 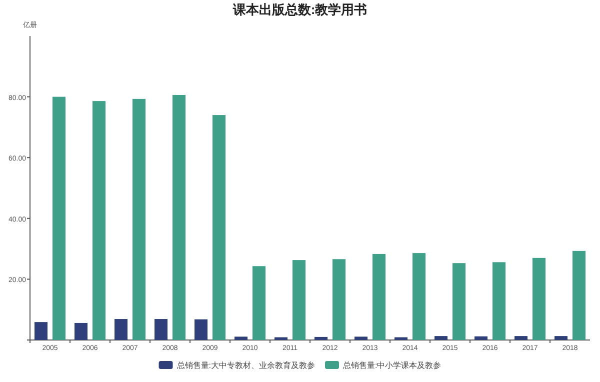 What do you see at coordinates (392, 365) in the screenshot?
I see `legend-label: 总销售量:中小学课本及教参` at bounding box center [392, 365].